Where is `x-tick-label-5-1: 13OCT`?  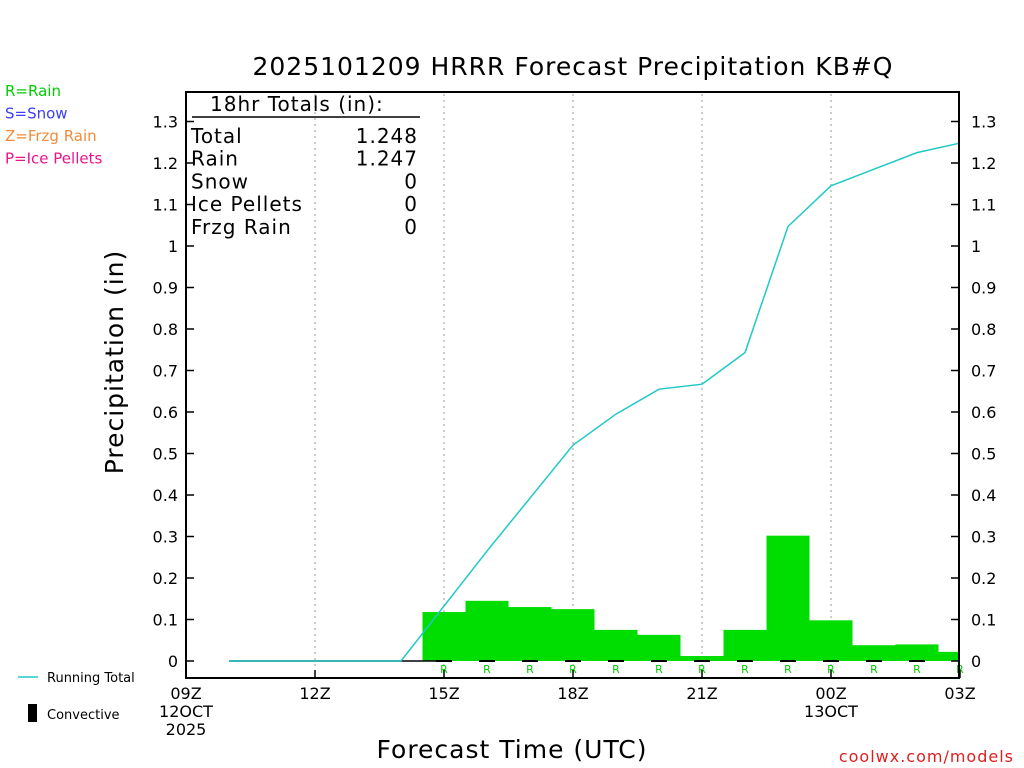
x-tick-label-5-1: 13OCT is located at coordinates (831, 711).